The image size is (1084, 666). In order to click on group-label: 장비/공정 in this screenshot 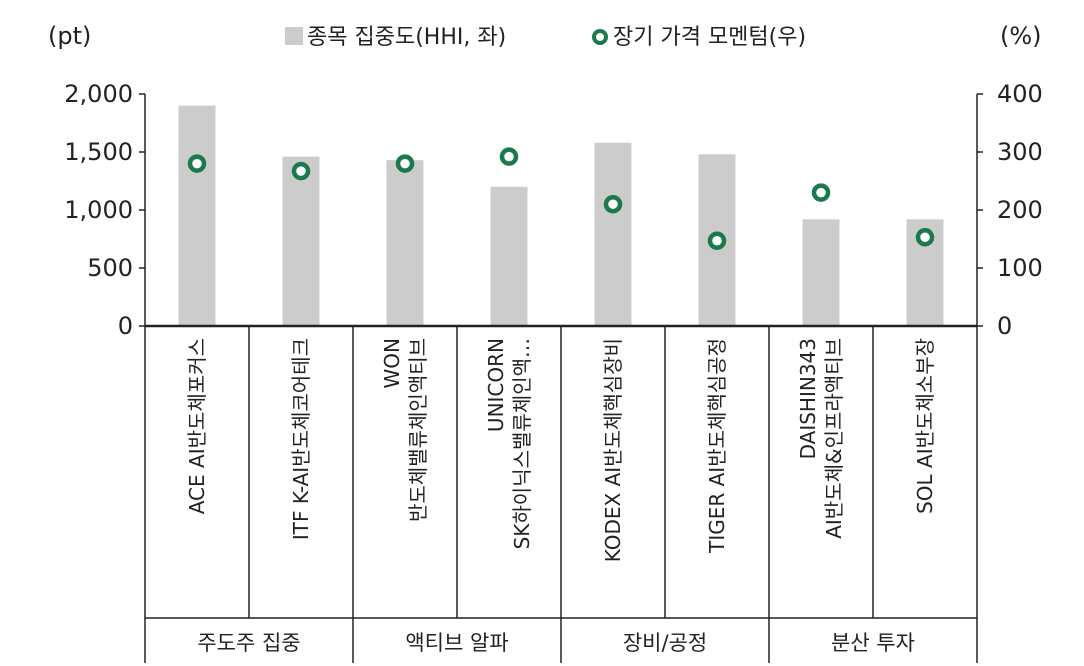, I will do `click(665, 643)`.